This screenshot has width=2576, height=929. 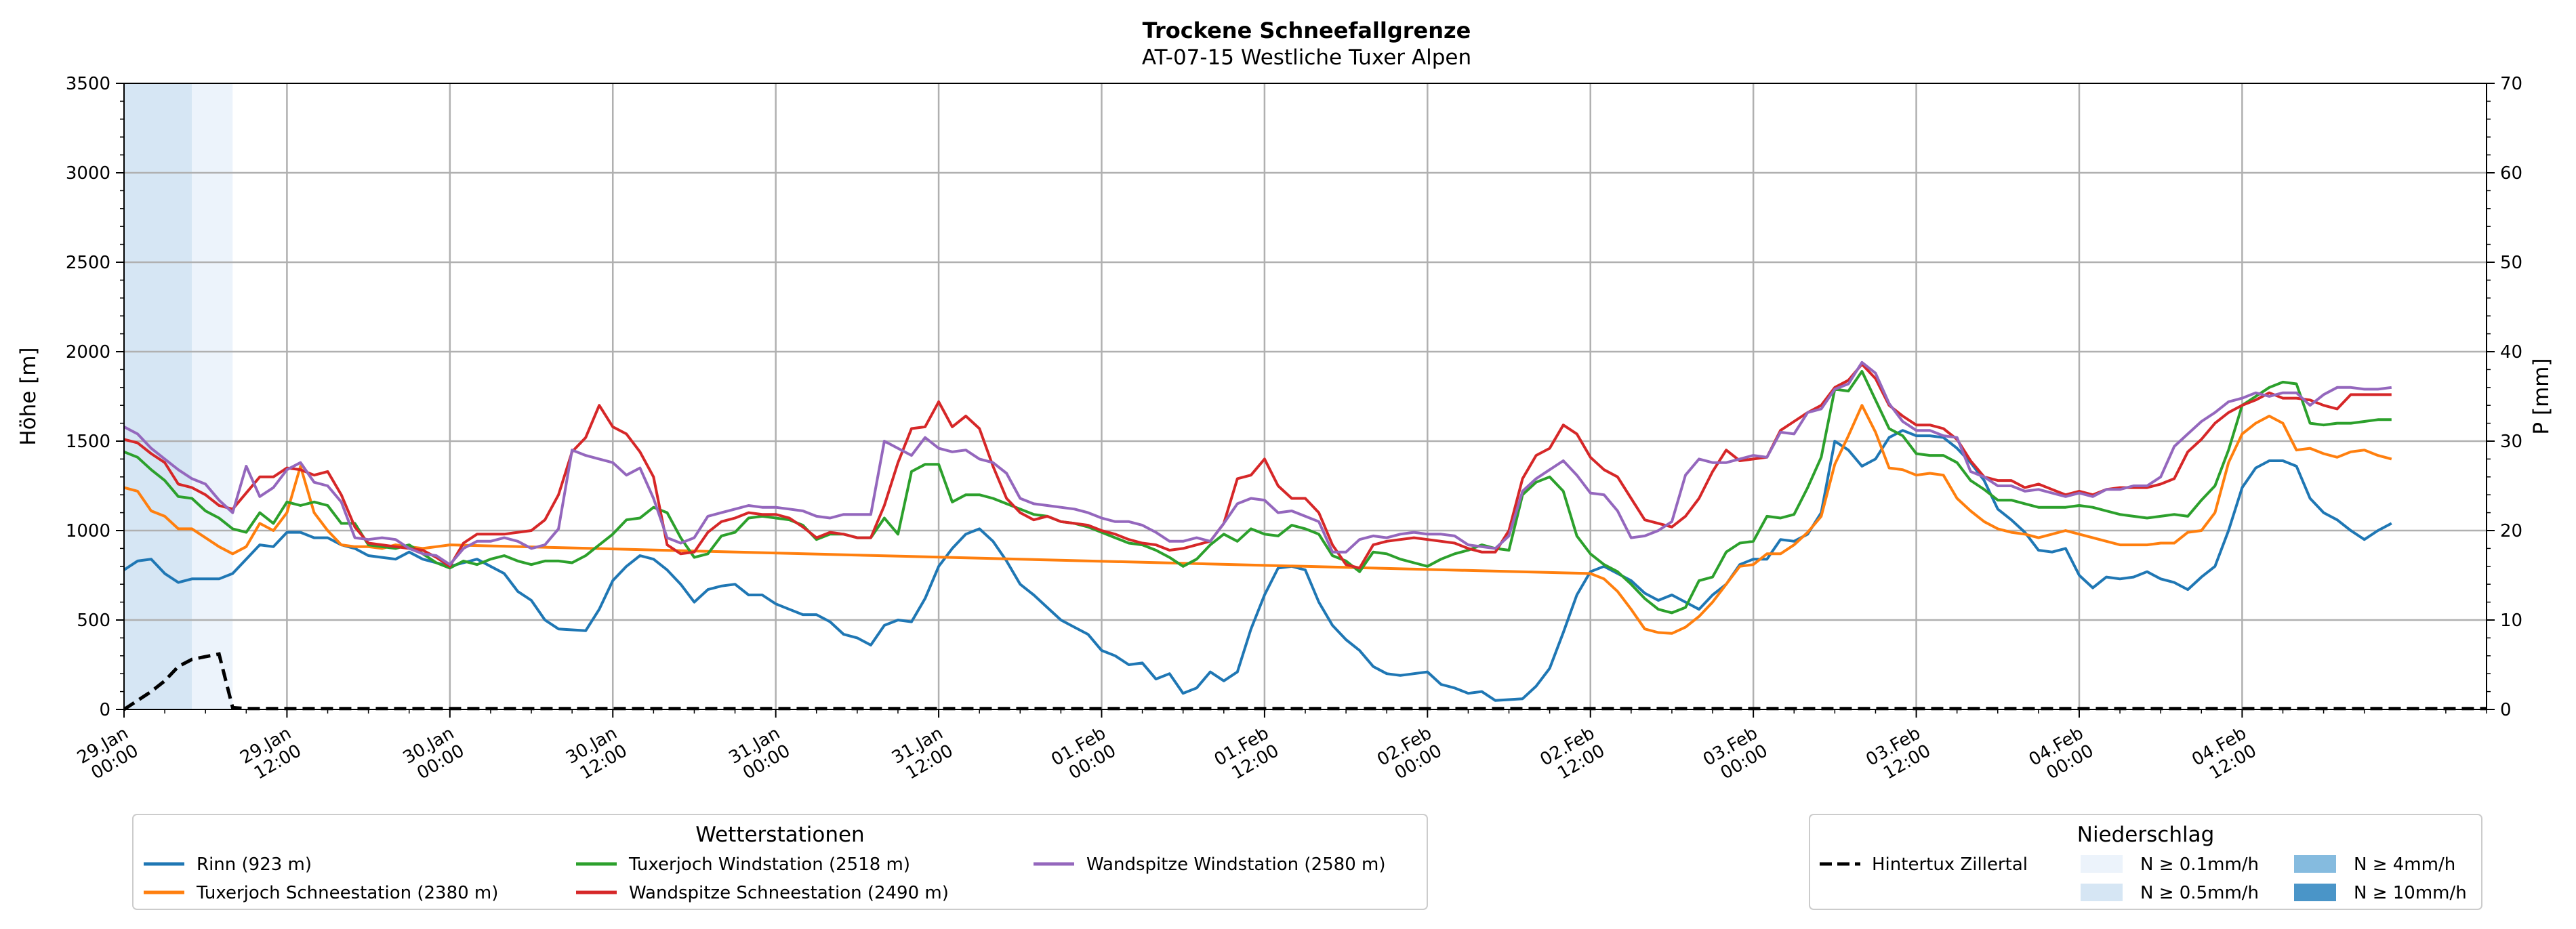 I want to click on y-axis-title-right: P [mm], so click(x=2541, y=396).